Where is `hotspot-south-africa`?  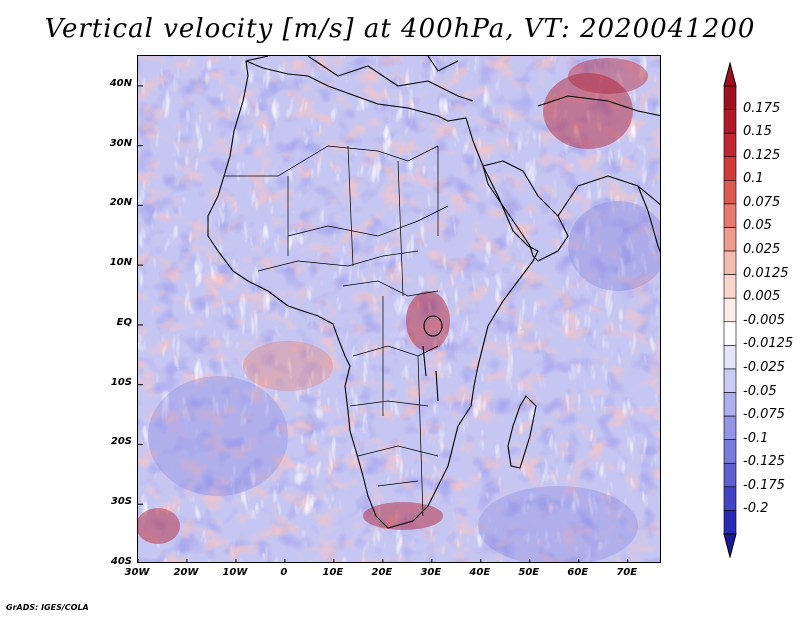 hotspot-south-africa is located at coordinates (403, 516).